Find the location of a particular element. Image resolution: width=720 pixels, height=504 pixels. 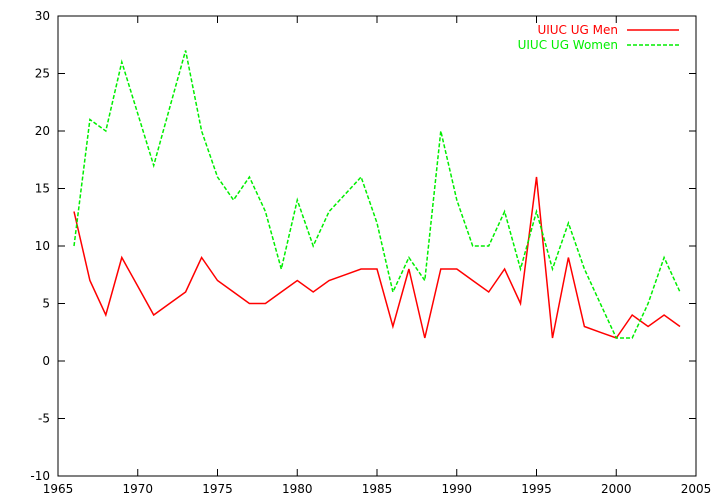

y-tick-label: -5 is located at coordinates (44, 419).